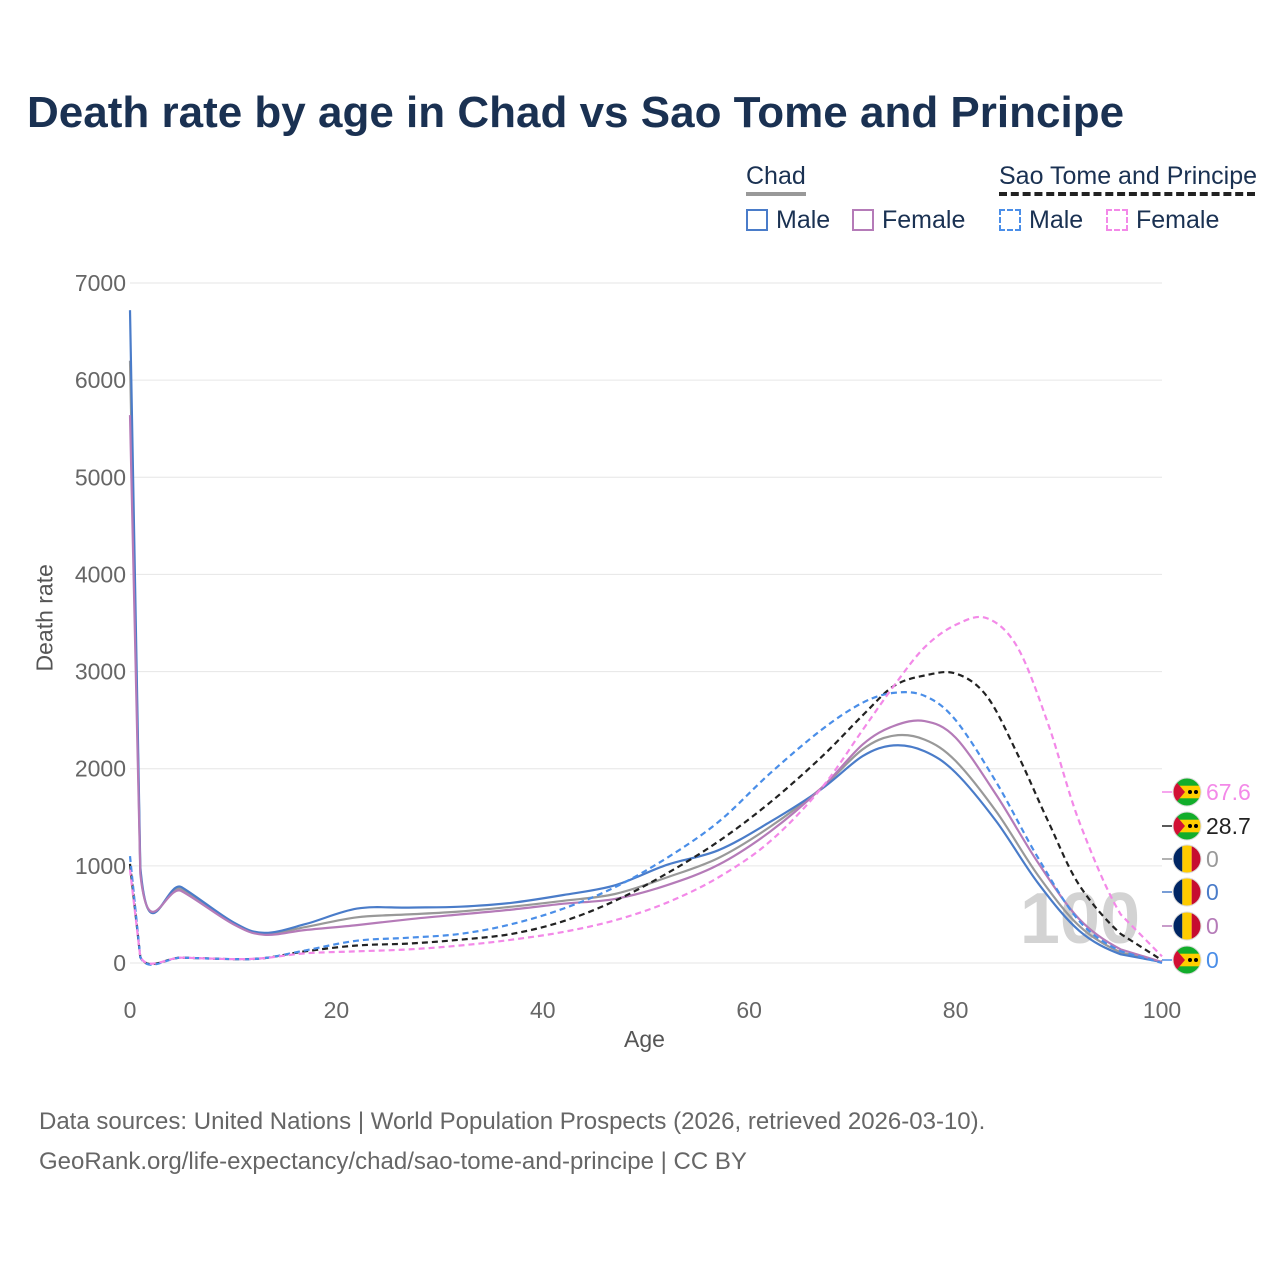 The width and height of the screenshot is (1280, 1280). I want to click on legend-swatch-sao-tome-male, so click(1010, 220).